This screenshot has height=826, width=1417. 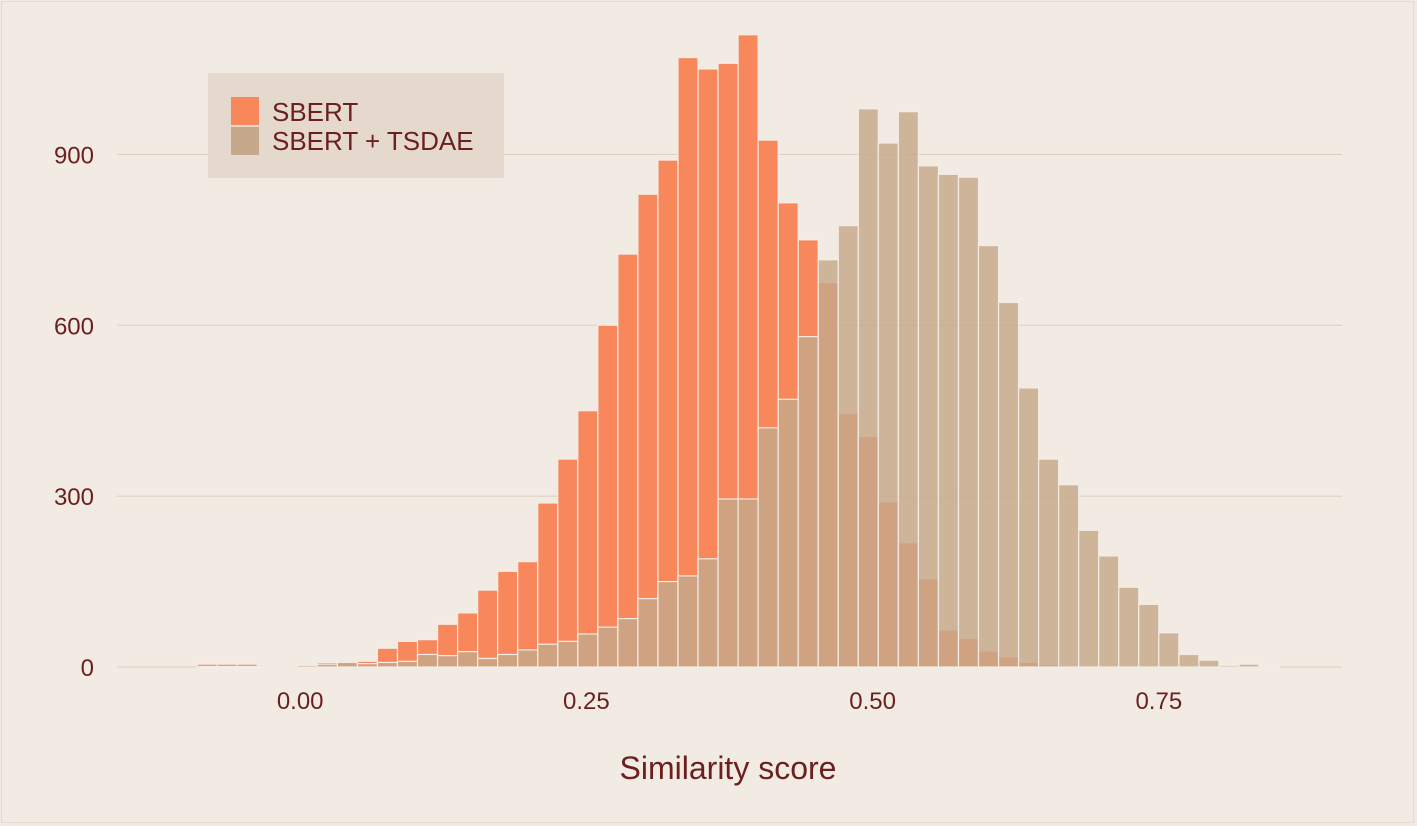 I want to click on x-tick-label: 0.75, so click(x=1158, y=701).